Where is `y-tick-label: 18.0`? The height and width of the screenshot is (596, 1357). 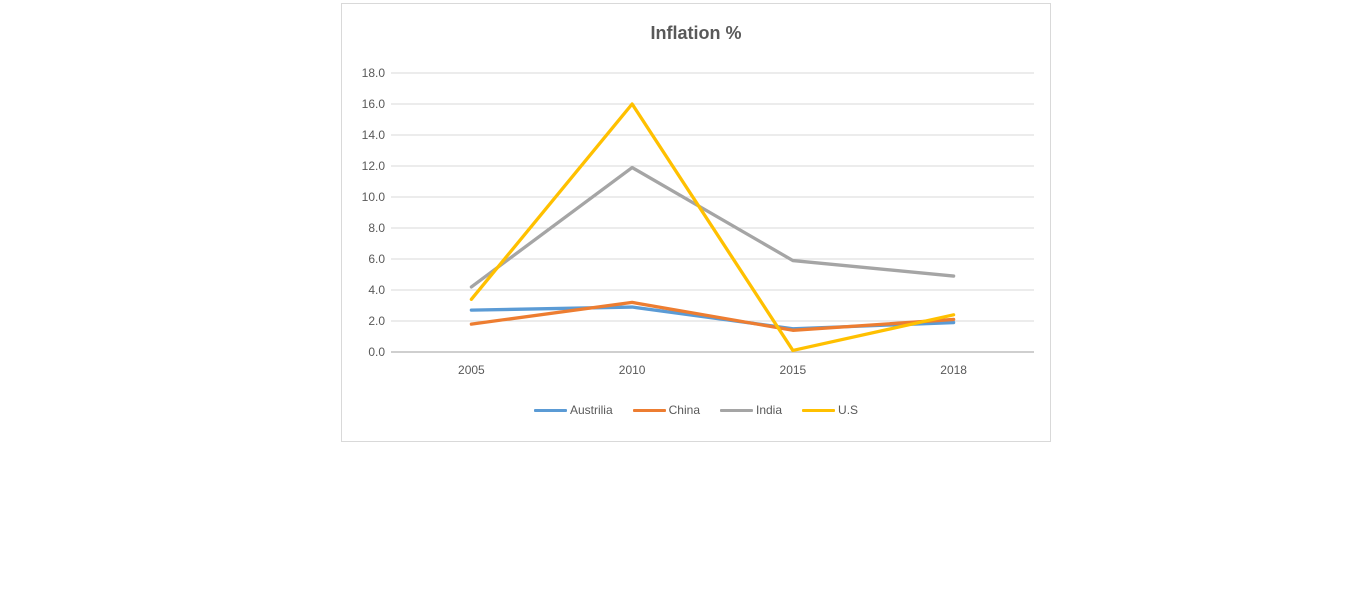
y-tick-label: 18.0 is located at coordinates (374, 73).